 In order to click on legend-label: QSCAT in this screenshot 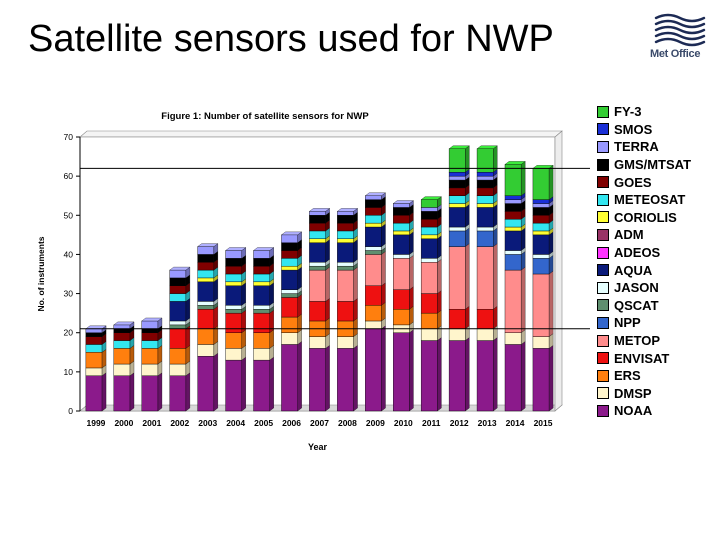, I will do `click(636, 305)`.